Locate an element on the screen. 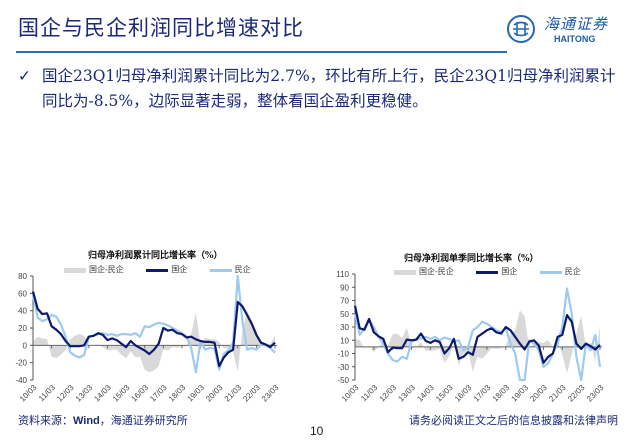  y-tick-label: 90 is located at coordinates (344, 287).